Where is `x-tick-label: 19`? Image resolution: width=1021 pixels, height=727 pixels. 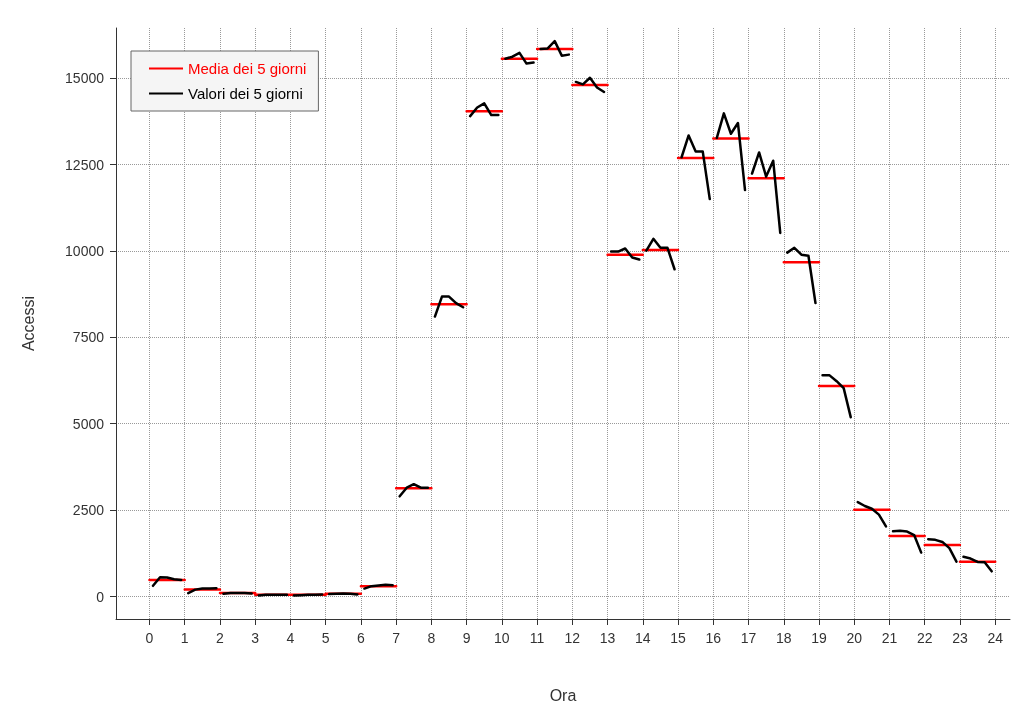 x-tick-label: 19 is located at coordinates (819, 638).